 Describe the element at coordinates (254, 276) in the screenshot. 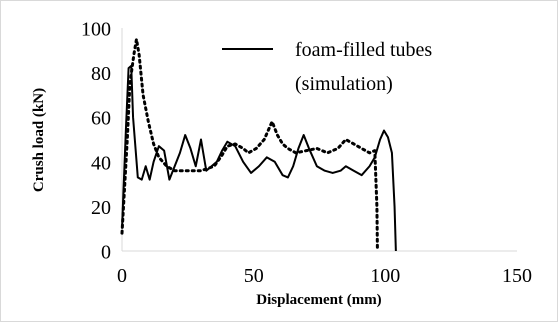

I see `x-tick-label: 50` at that location.